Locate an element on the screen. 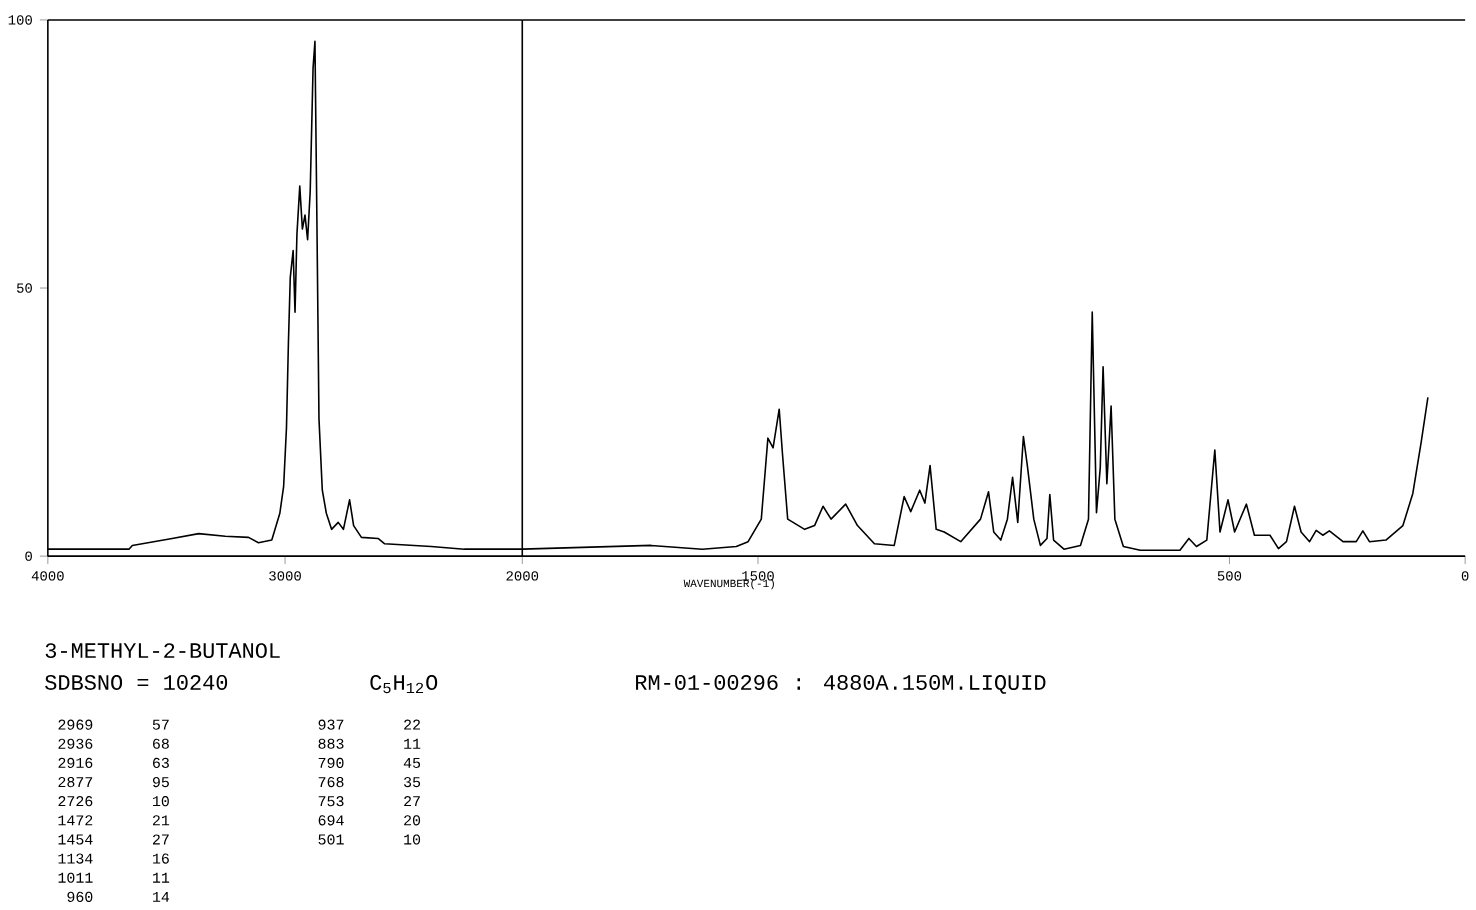 This screenshot has width=1476, height=910. text: 3-METHYL-2-BUTANOL is located at coordinates (162, 650).